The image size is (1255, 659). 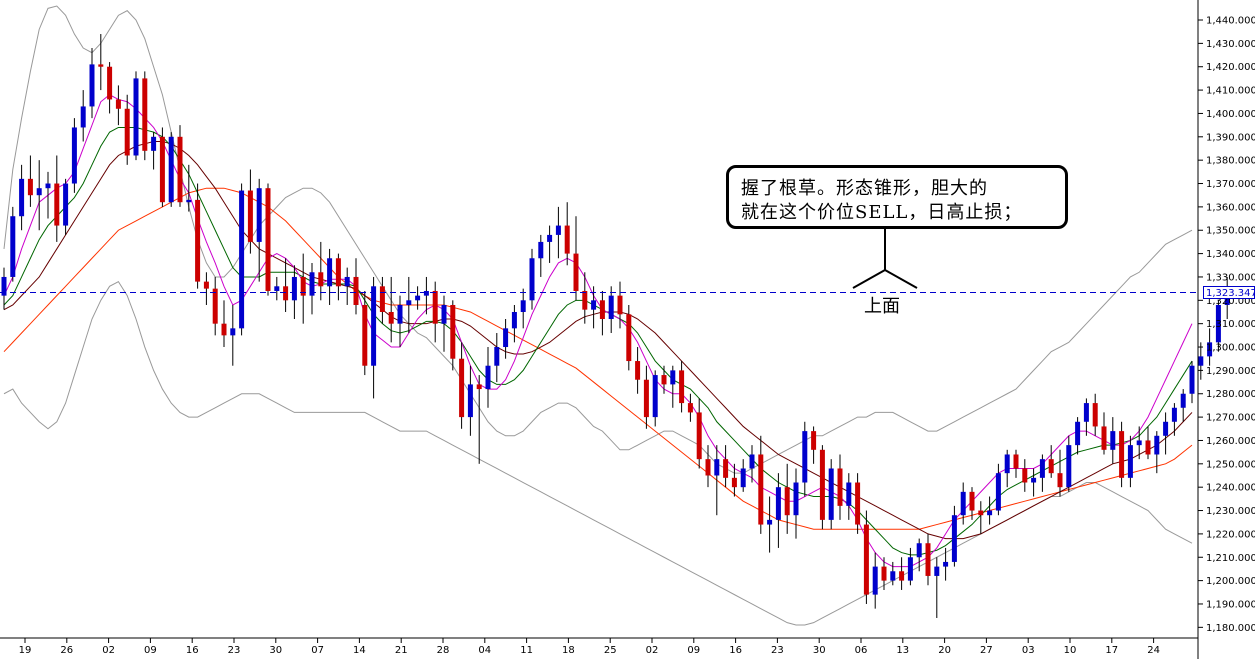 I want to click on y-tick-label: 1,380.000, so click(x=1230, y=161).